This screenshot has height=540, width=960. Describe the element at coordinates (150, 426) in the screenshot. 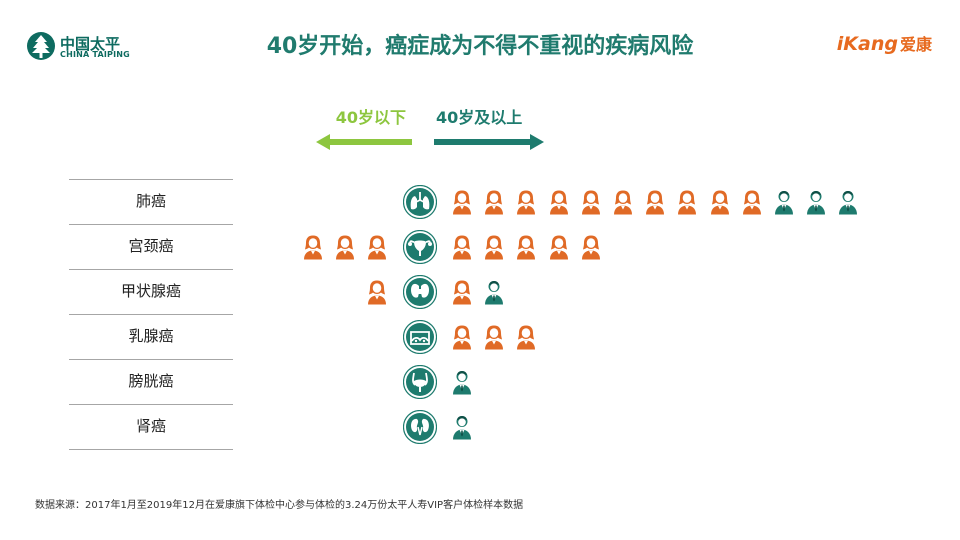

I see `row-label: 肾癌` at that location.